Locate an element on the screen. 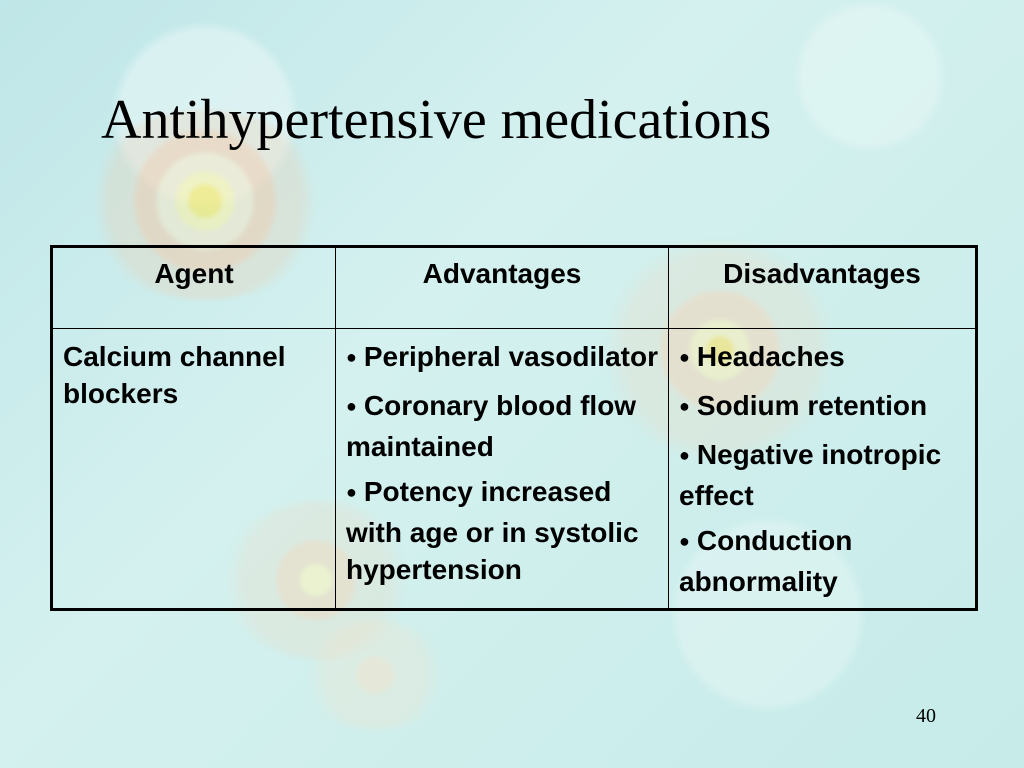 This screenshot has height=768, width=1024. disadvantage-text: Negative inotropic effect is located at coordinates (810, 475).